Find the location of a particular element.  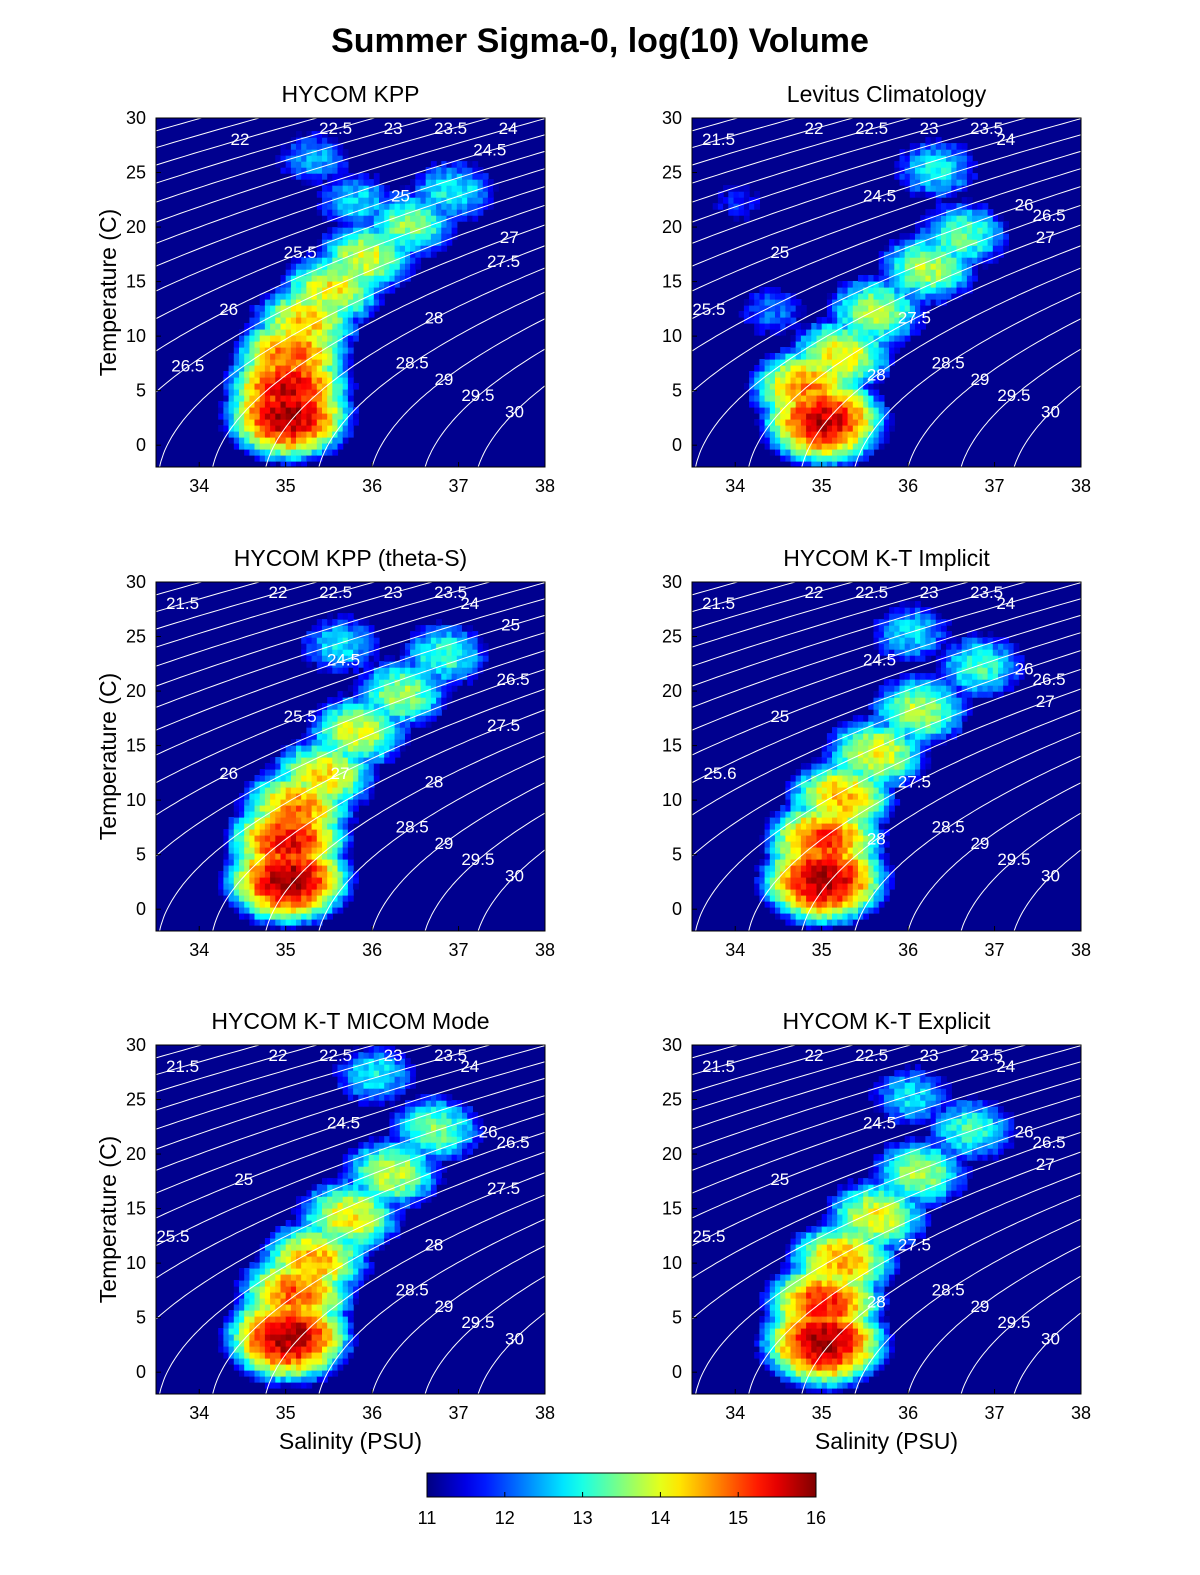

contour-label: 24.5 is located at coordinates (343, 660).